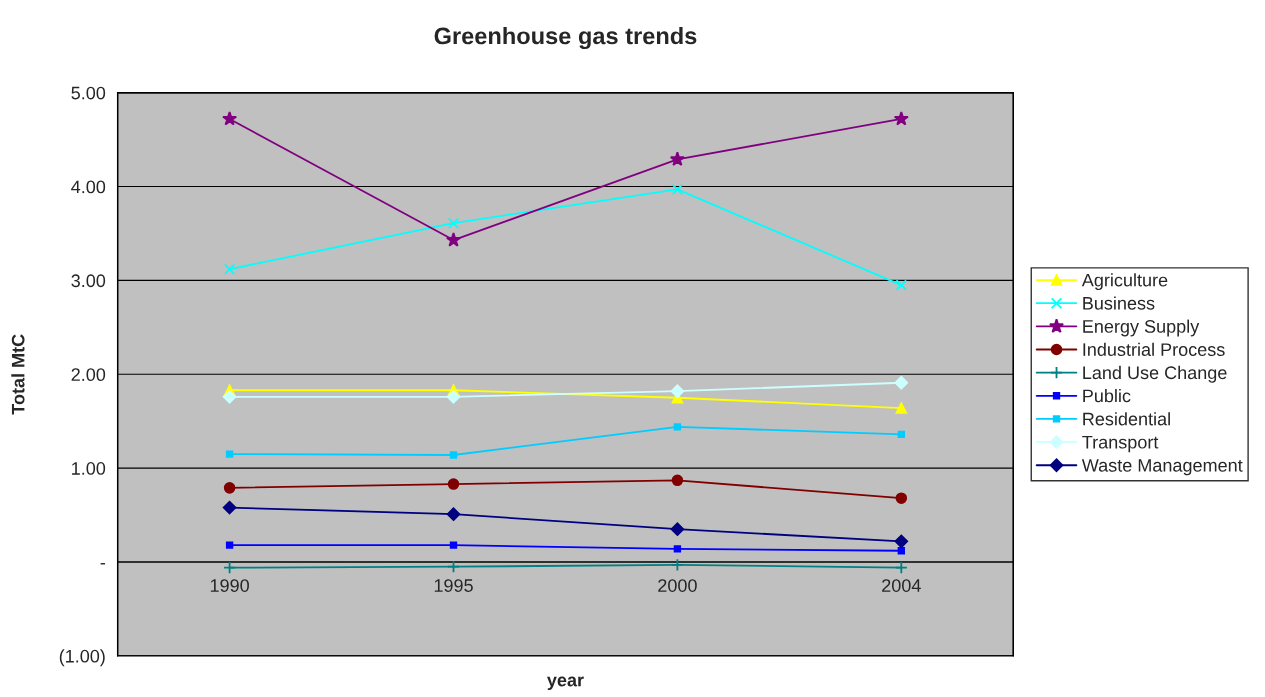  I want to click on legend-label: Business, so click(1119, 303).